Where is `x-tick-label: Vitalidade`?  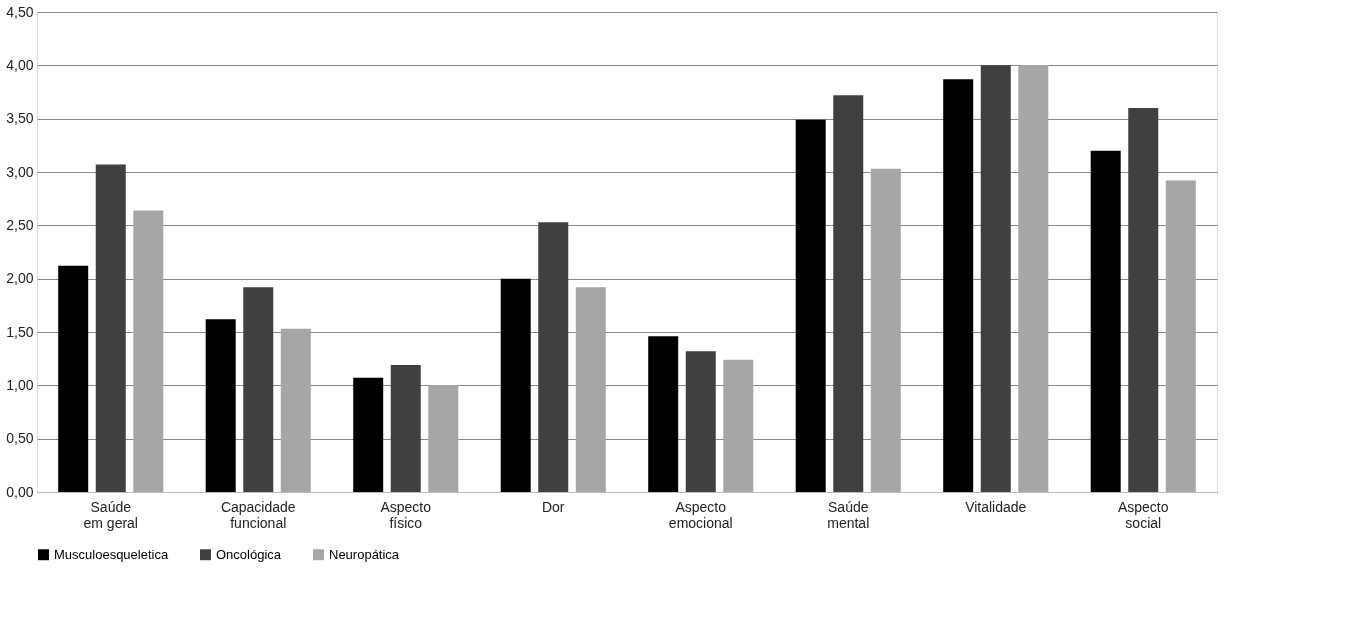 x-tick-label: Vitalidade is located at coordinates (996, 506).